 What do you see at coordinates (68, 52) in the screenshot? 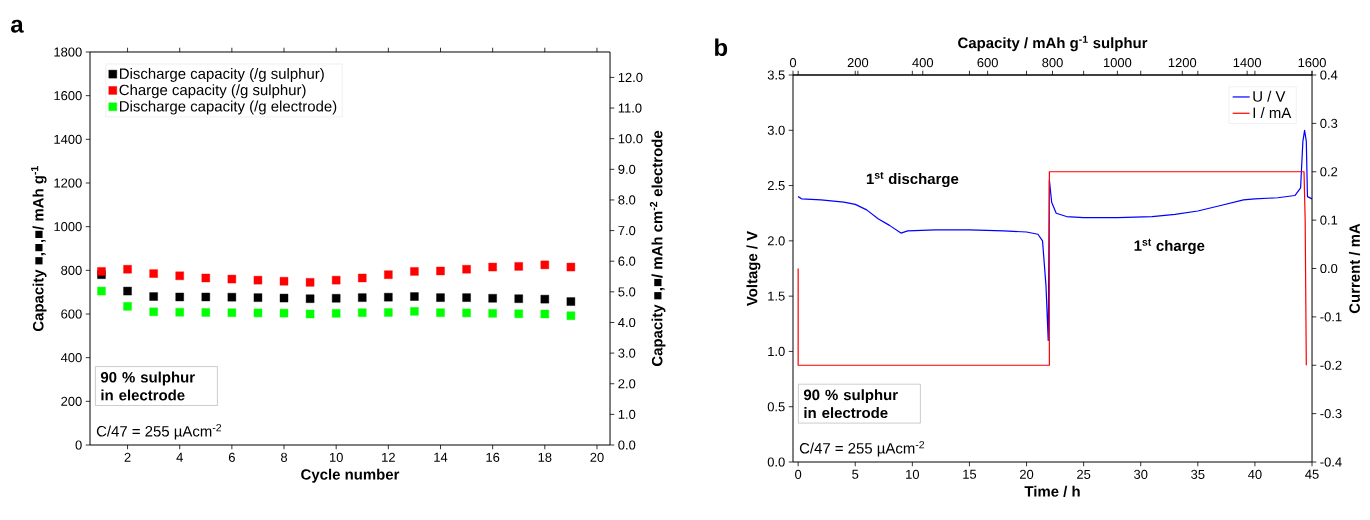
I see `y-tick-label: 1800` at bounding box center [68, 52].